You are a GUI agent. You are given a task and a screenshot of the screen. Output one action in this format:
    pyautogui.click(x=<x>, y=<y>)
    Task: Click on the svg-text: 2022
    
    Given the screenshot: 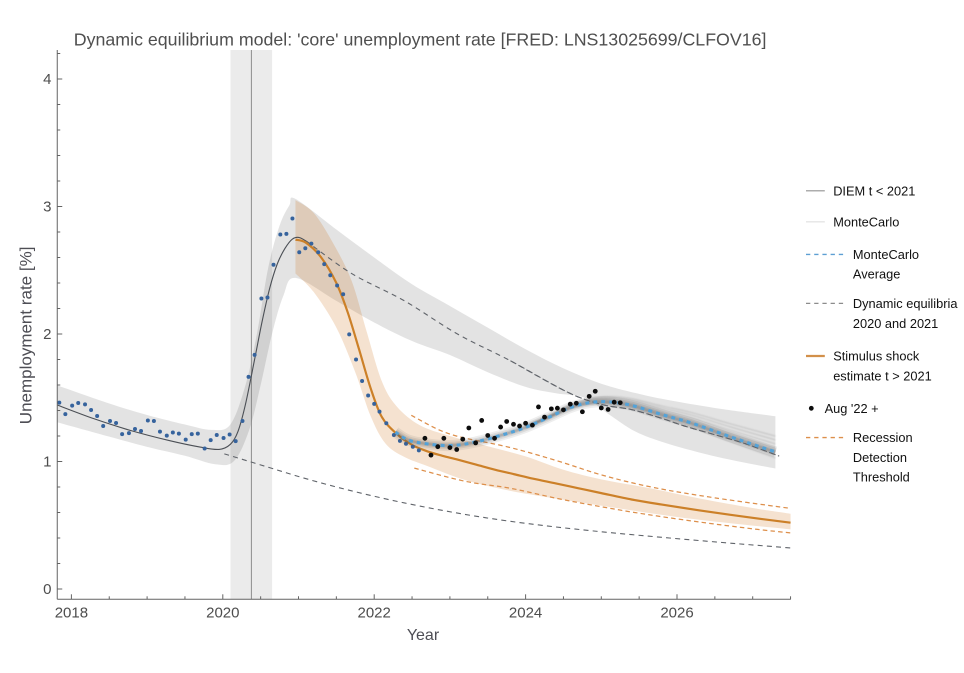 What is the action you would take?
    pyautogui.click(x=374, y=612)
    